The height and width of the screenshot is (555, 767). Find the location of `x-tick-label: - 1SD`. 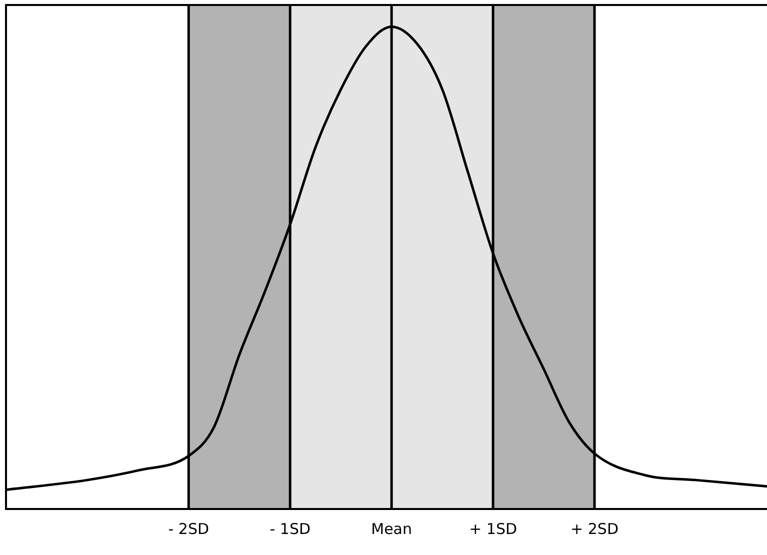

x-tick-label: - 1SD is located at coordinates (290, 529).